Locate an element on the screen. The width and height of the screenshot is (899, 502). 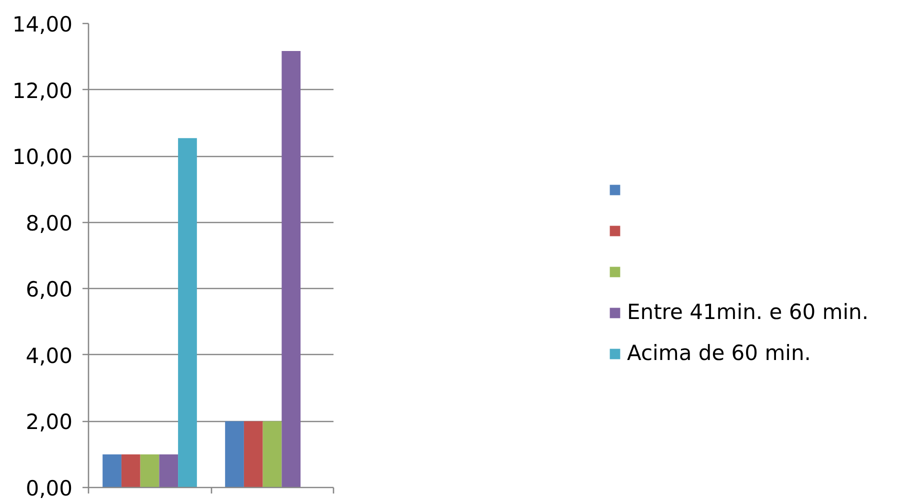
y-tick-label: 14,00 is located at coordinates (42, 24).